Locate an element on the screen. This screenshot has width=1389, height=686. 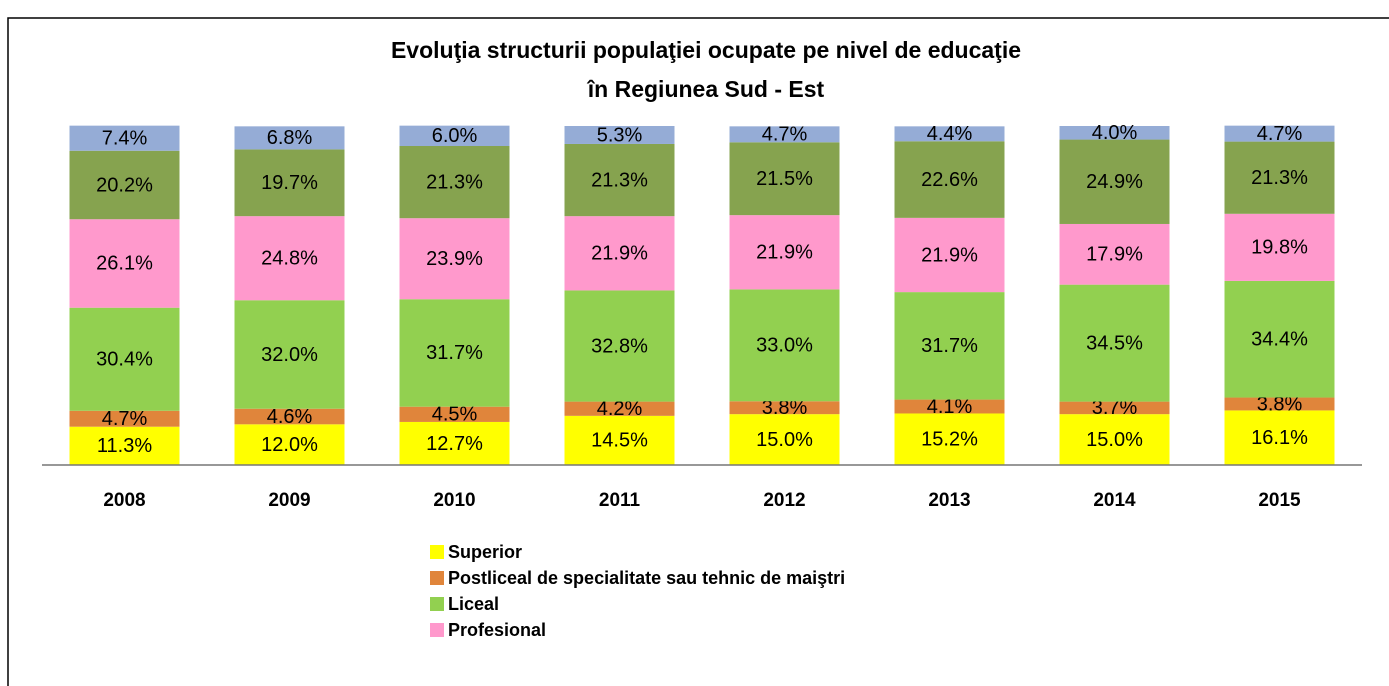
data-label: 15.0% is located at coordinates (1114, 440).